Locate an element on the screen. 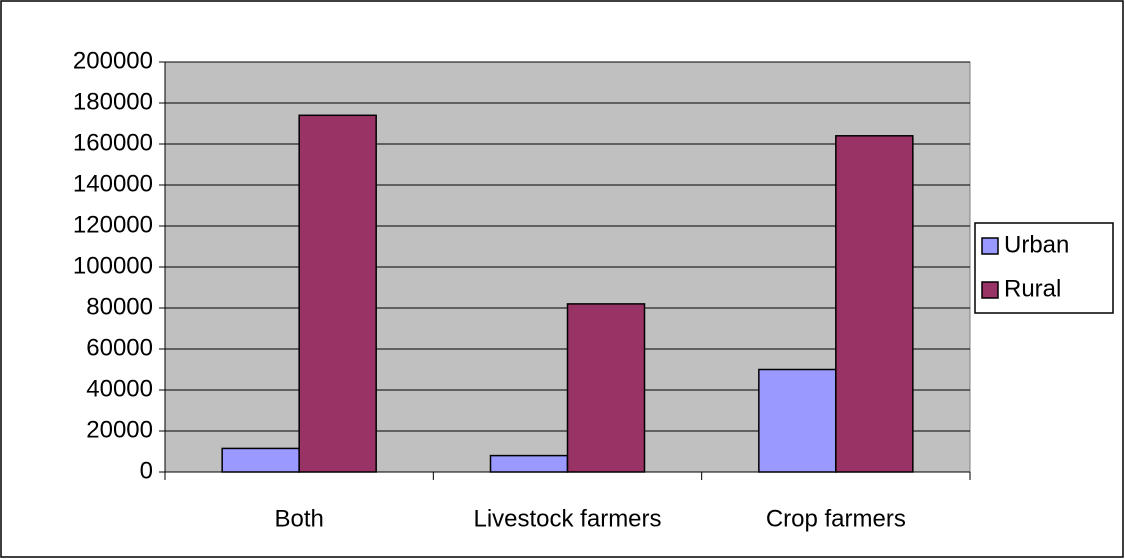 This screenshot has height=559, width=1125. y-tick-label: 20000 is located at coordinates (119, 429).